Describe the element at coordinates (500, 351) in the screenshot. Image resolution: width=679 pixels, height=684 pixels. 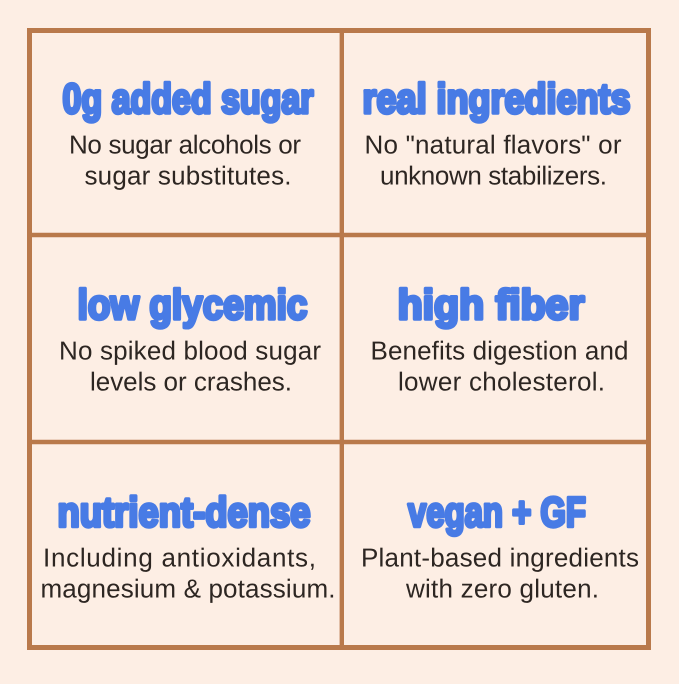
I see `svg-text: Benefits digestion and` at that location.